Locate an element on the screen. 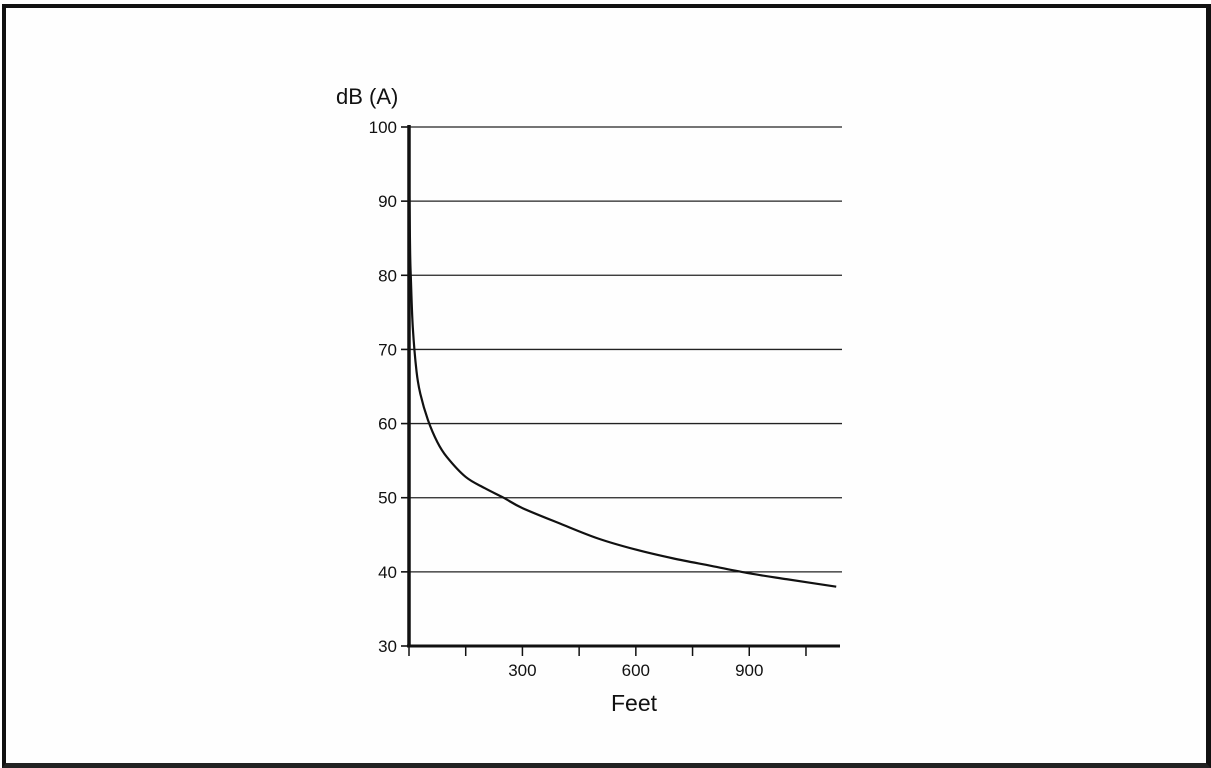 The width and height of the screenshot is (1211, 768). y-tick-label-70: 70 is located at coordinates (387, 349).